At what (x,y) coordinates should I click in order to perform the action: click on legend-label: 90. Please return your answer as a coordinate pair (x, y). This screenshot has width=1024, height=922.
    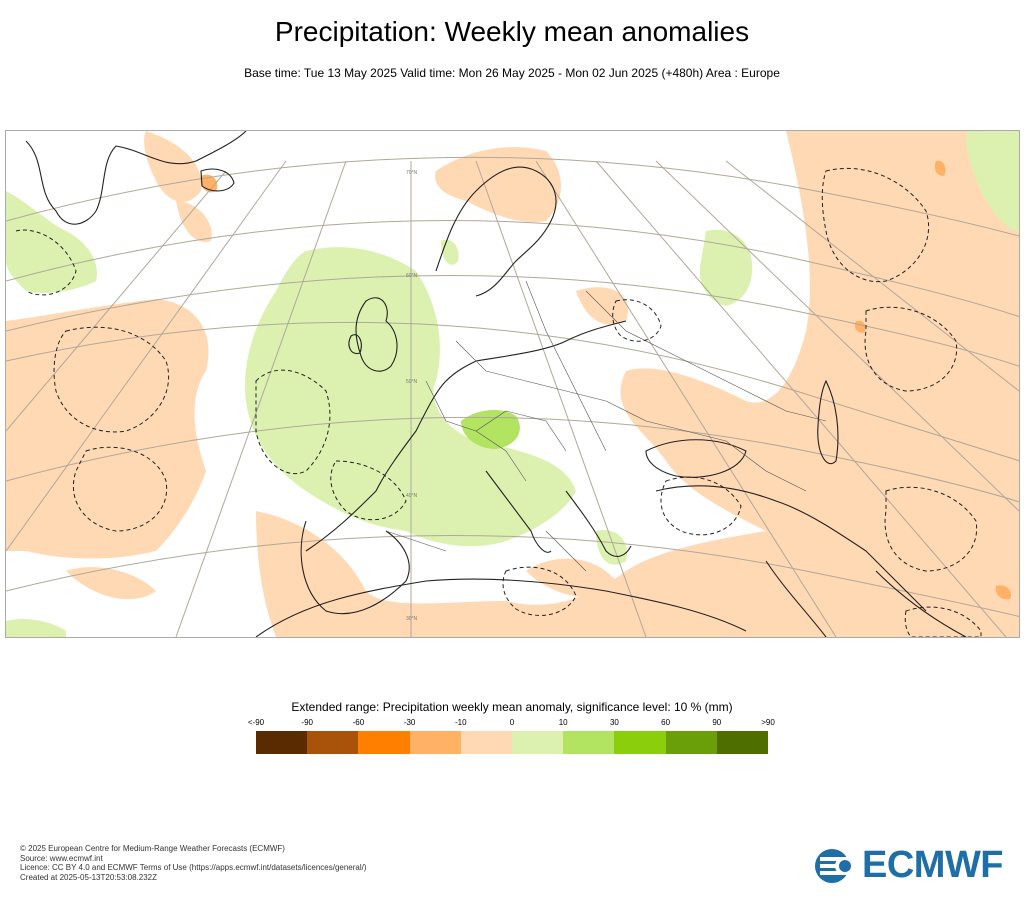
    Looking at the image, I should click on (717, 722).